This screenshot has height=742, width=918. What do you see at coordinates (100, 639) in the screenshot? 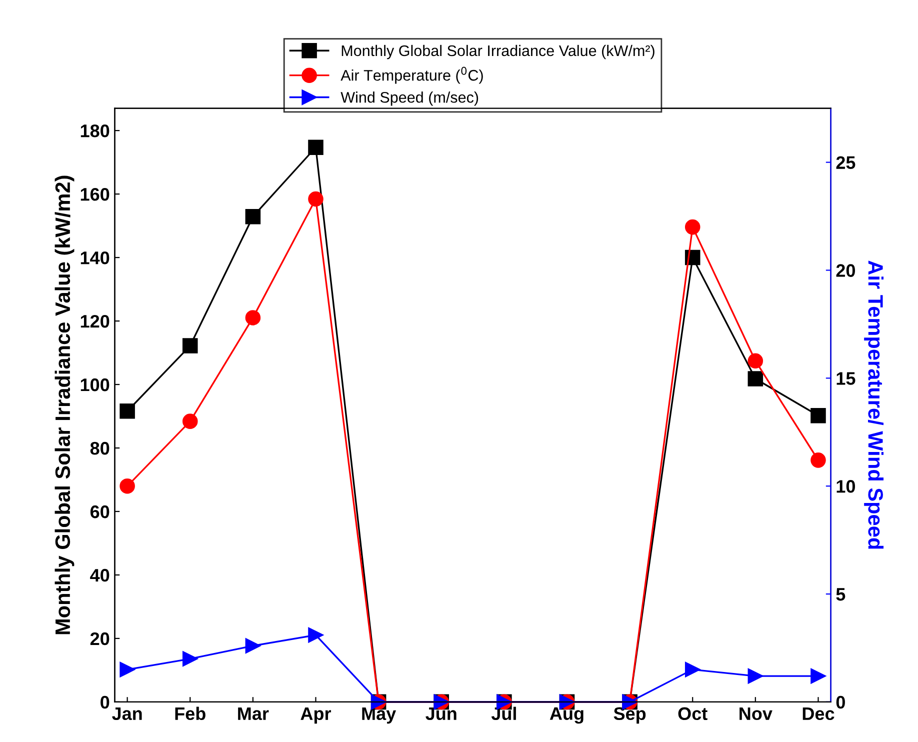
I see `y-tick-label: 20` at bounding box center [100, 639].